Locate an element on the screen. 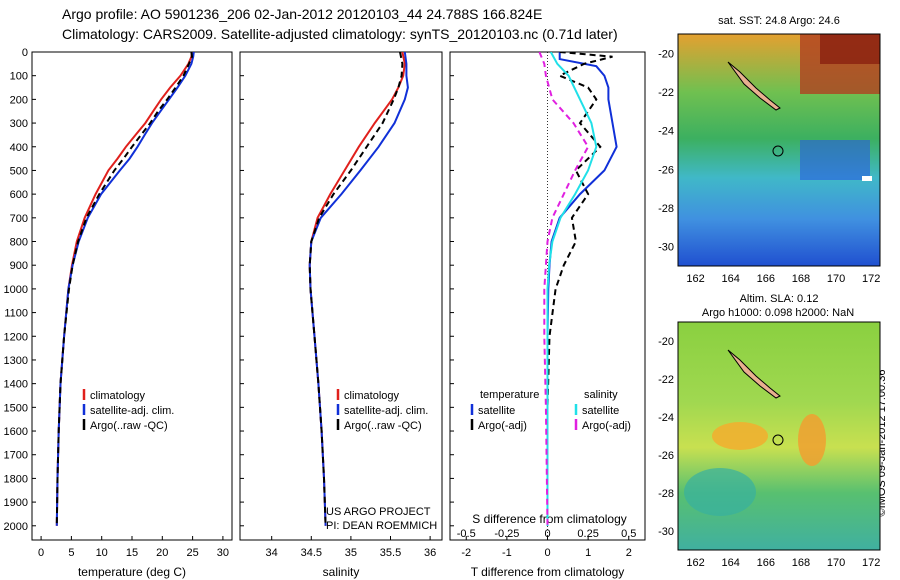 This screenshot has height=580, width=900. depth-tick-label: 1500 is located at coordinates (16, 408).